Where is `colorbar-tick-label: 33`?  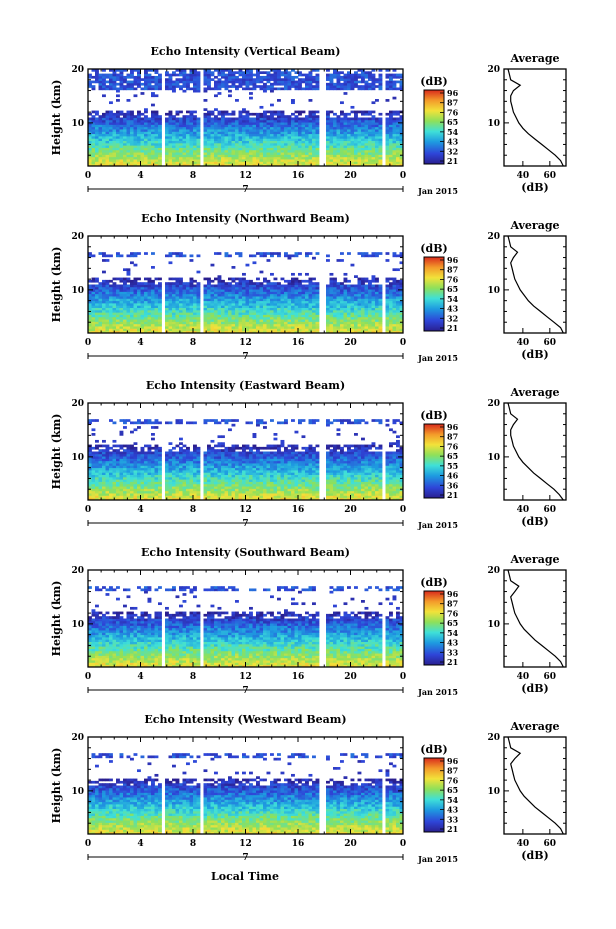 colorbar-tick-label: 33 is located at coordinates (453, 819).